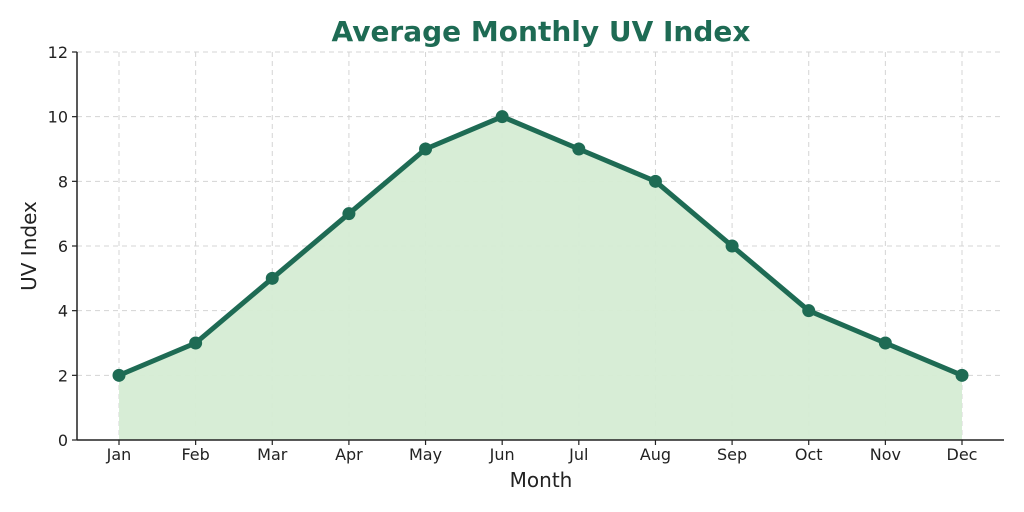  I want to click on data-point-mar, so click(272, 278).